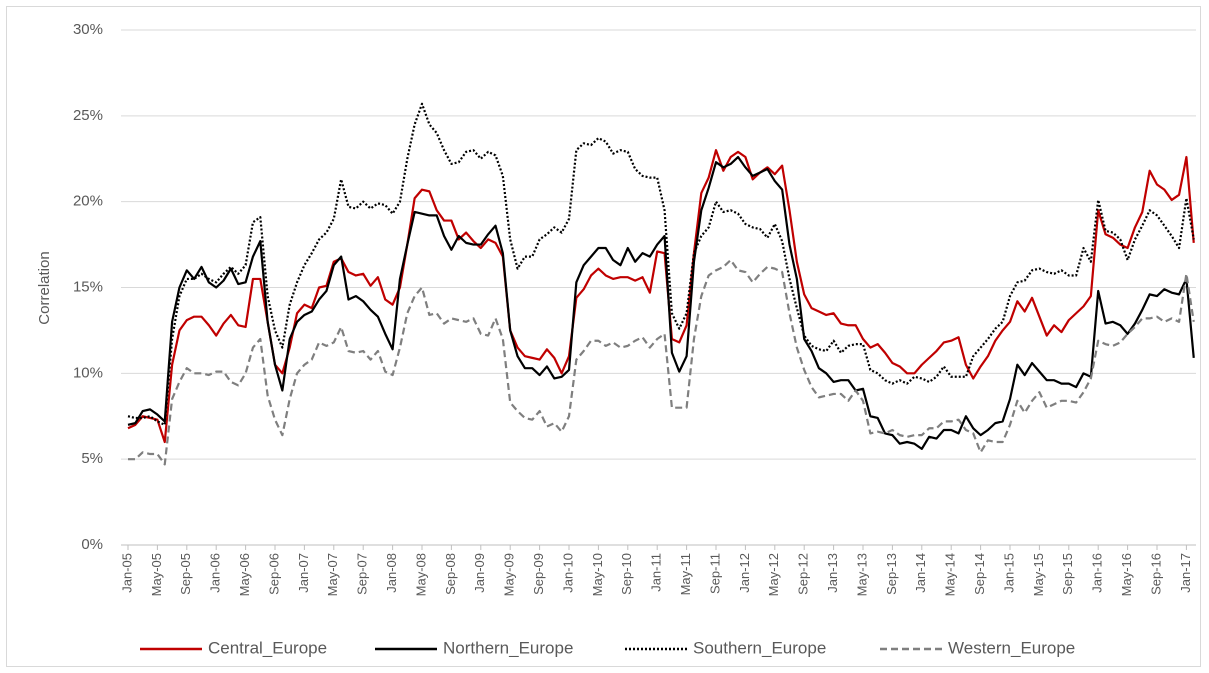 The height and width of the screenshot is (673, 1209). I want to click on x-tick-label: May-10, so click(597, 574).